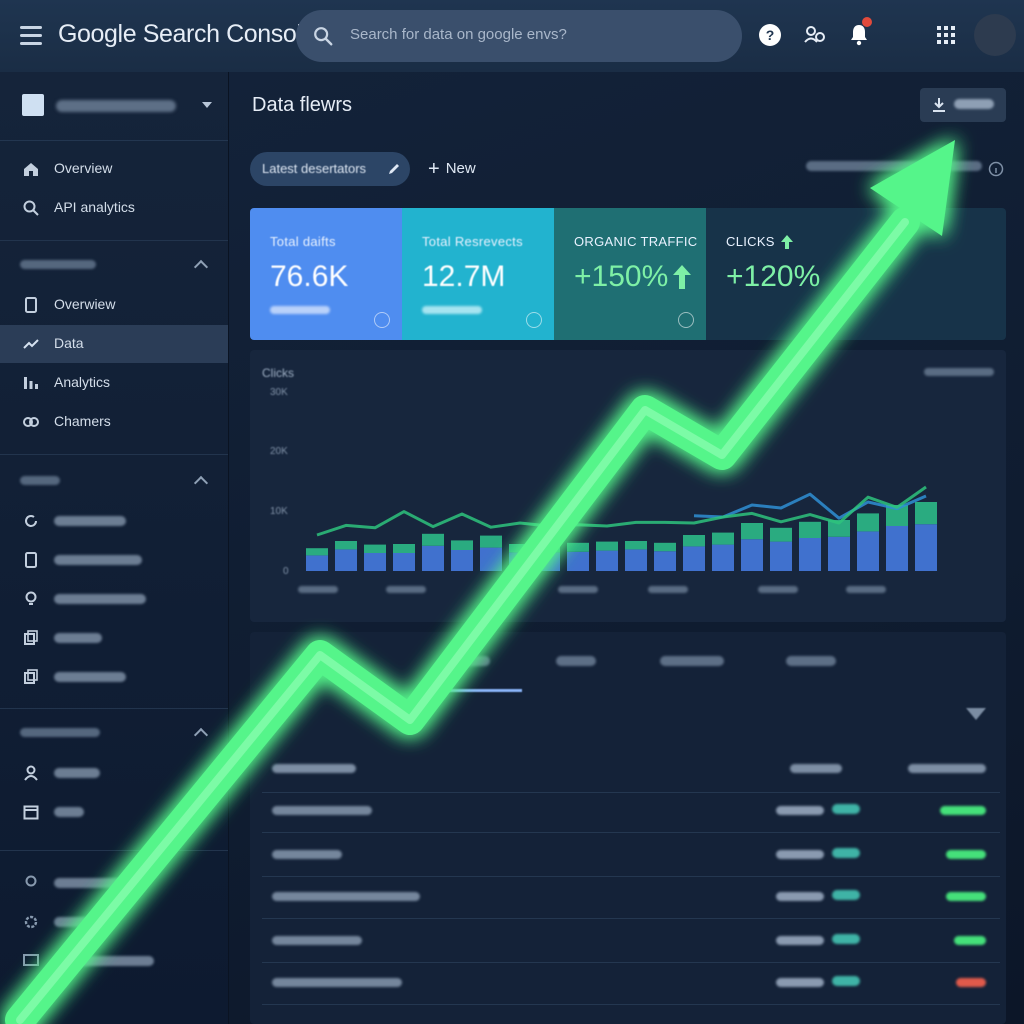 The image size is (1024, 1024). I want to click on filter-chip-label: Latest desertators, so click(314, 168).